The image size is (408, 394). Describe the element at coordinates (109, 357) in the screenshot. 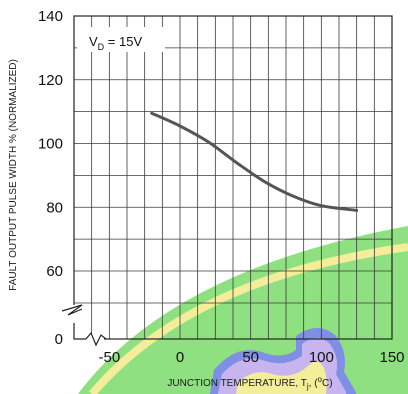

I see `x-tick-label: -50` at that location.